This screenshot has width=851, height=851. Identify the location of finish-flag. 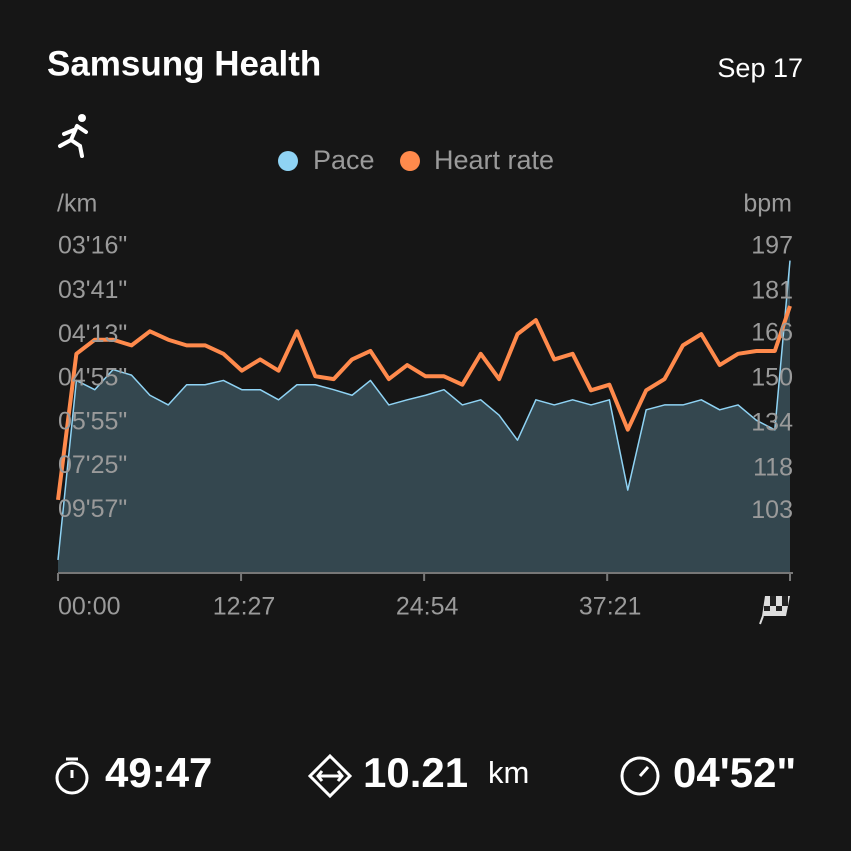
(774, 610).